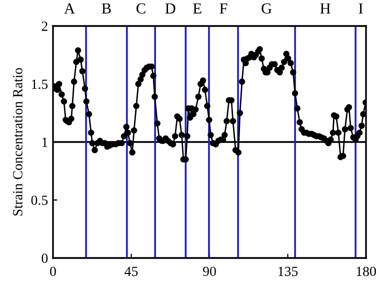 The height and width of the screenshot is (294, 376). I want to click on text: B, so click(106, 8).